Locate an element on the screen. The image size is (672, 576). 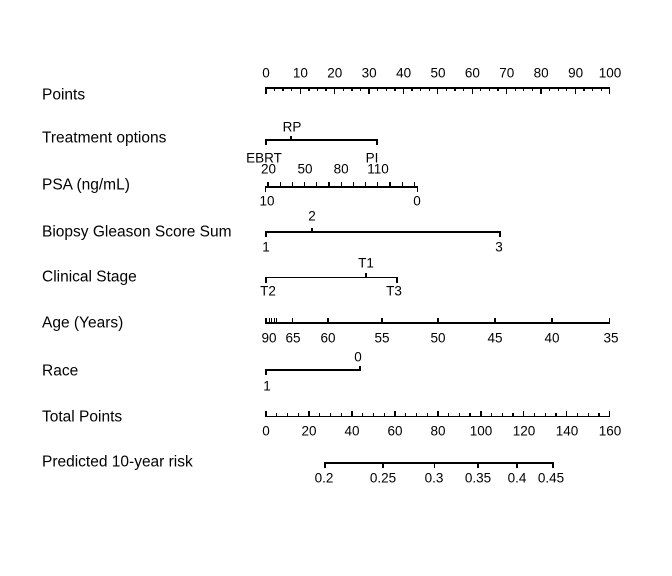
axis-value-label: 0.4 is located at coordinates (517, 478).